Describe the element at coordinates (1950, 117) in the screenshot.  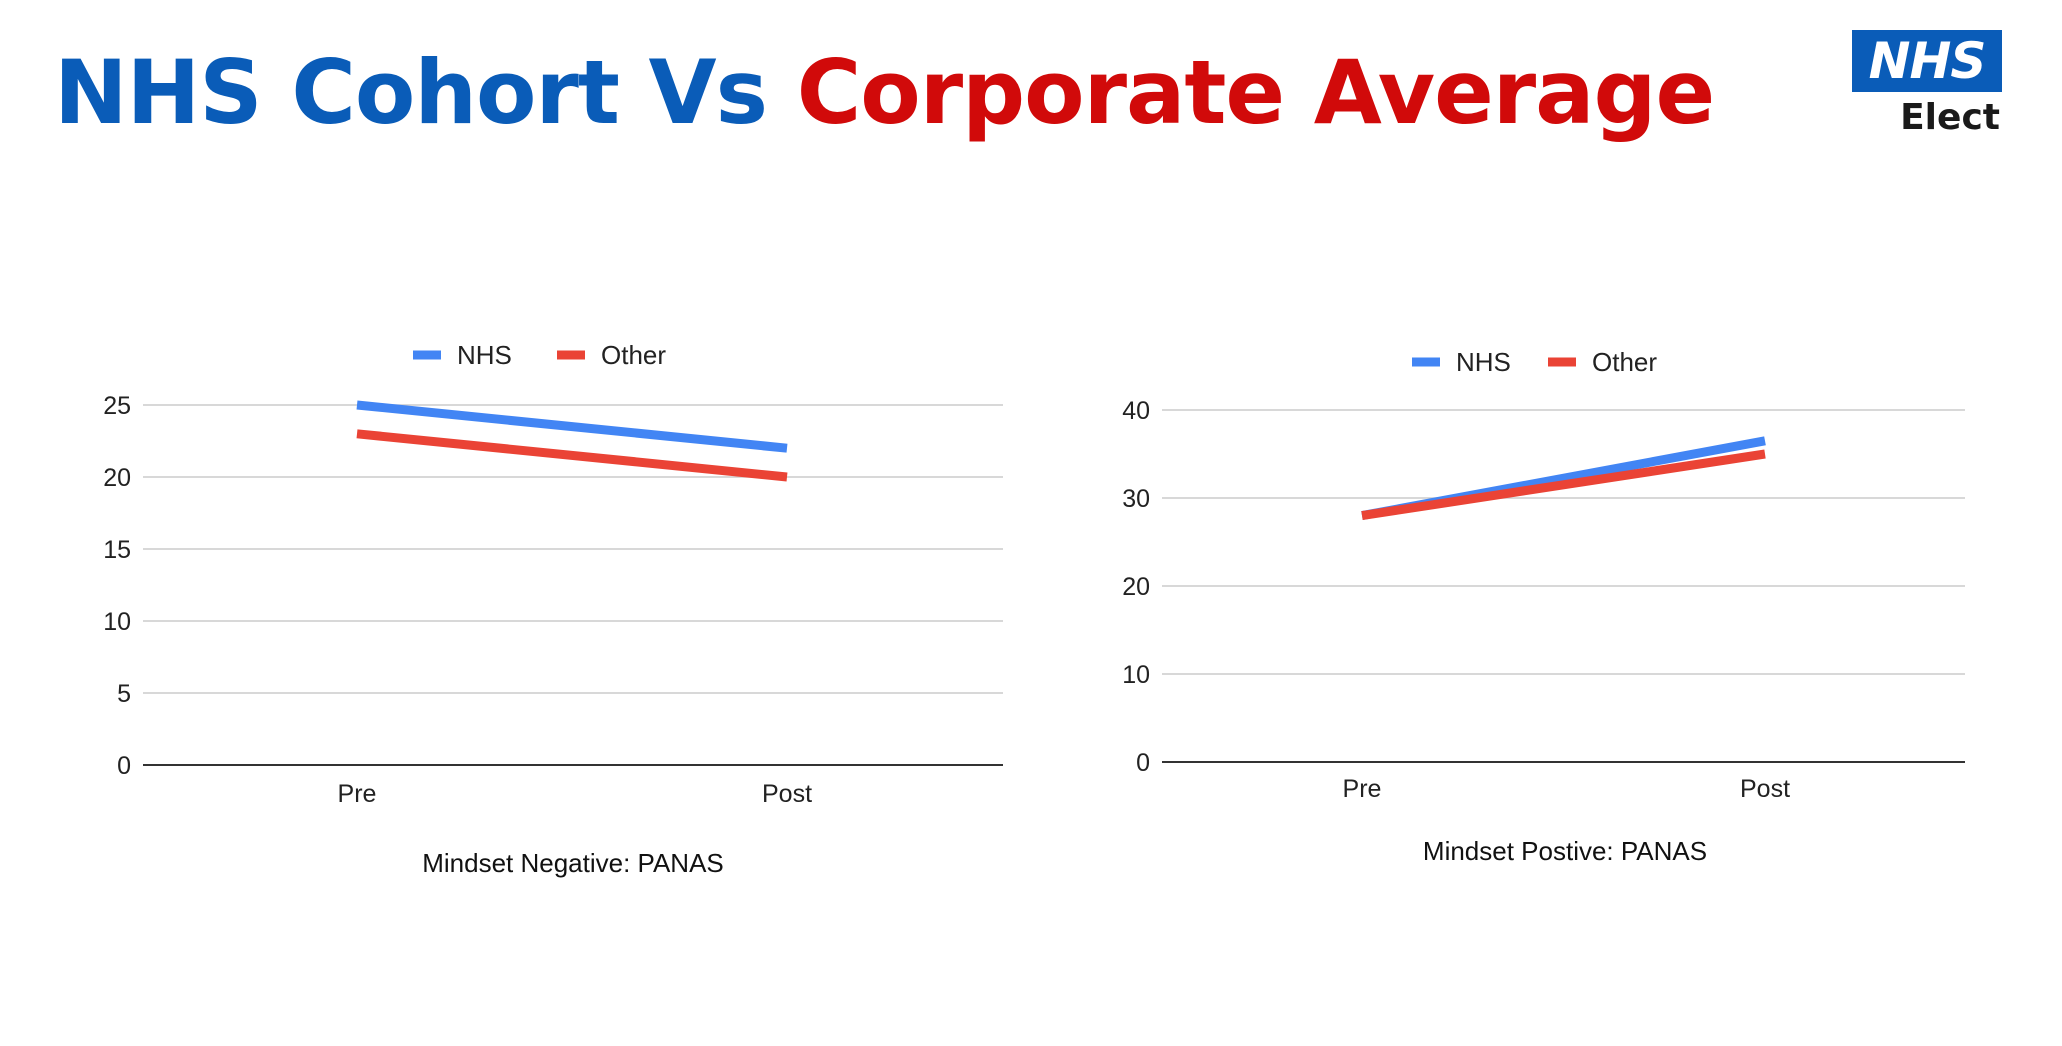
I see `logo-subtitle: Elect` at that location.